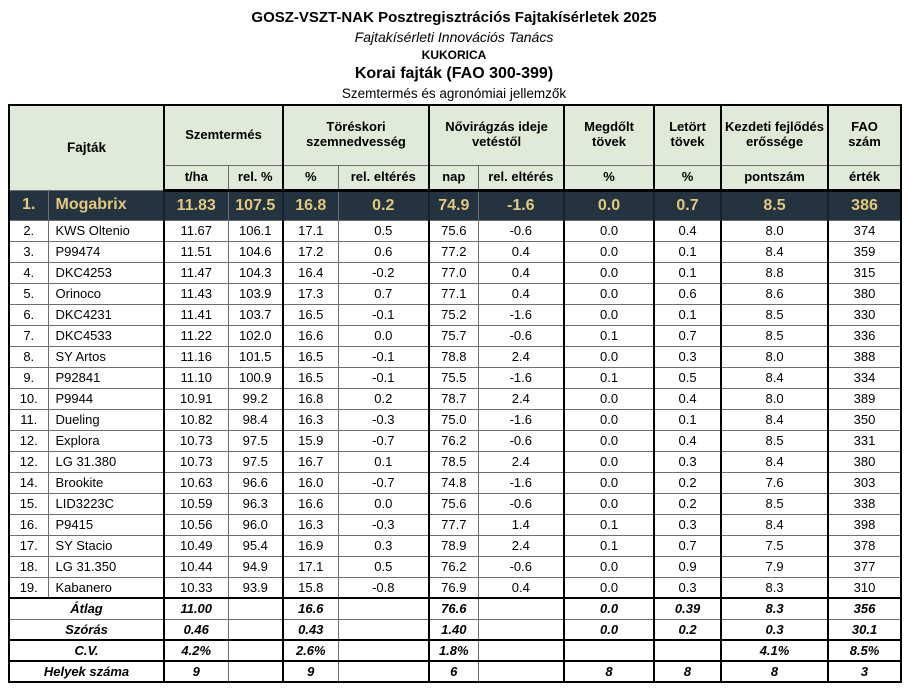 This screenshot has height=690, width=908. Describe the element at coordinates (454, 37) in the screenshot. I see `subtitle-council: Fajtakísérleti Innovációs Tanács` at that location.